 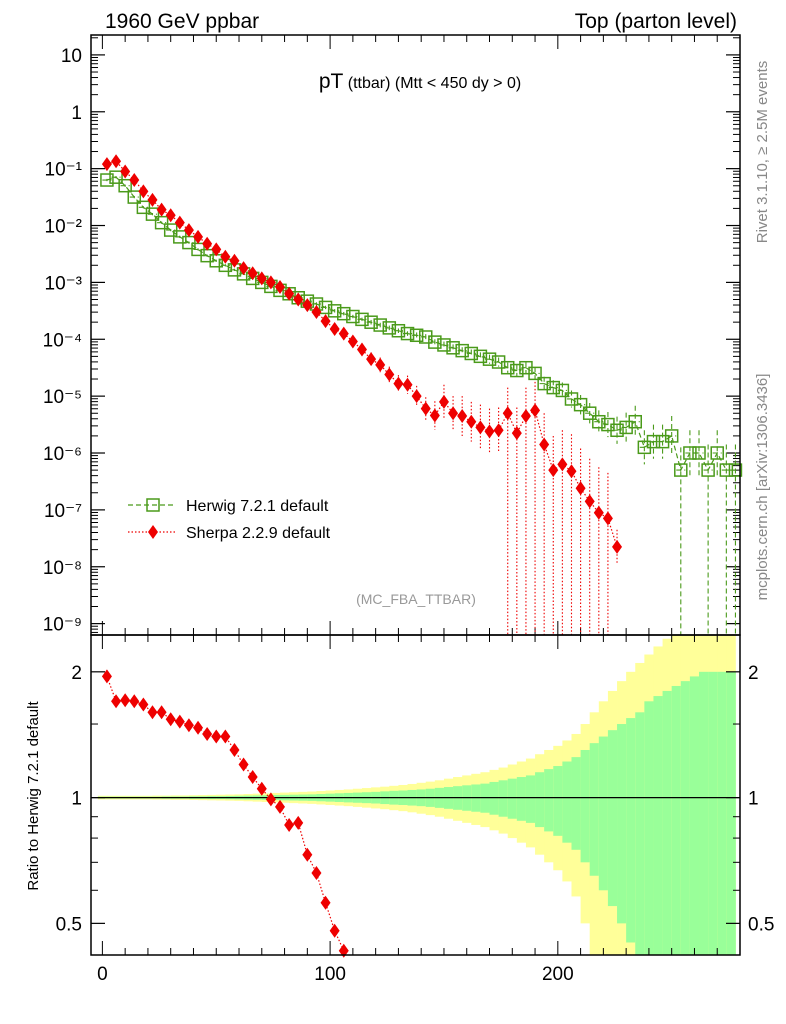 I want to click on rivet-label: Rivet 3.1.10, ≥ 2.5M events, so click(x=762, y=152).